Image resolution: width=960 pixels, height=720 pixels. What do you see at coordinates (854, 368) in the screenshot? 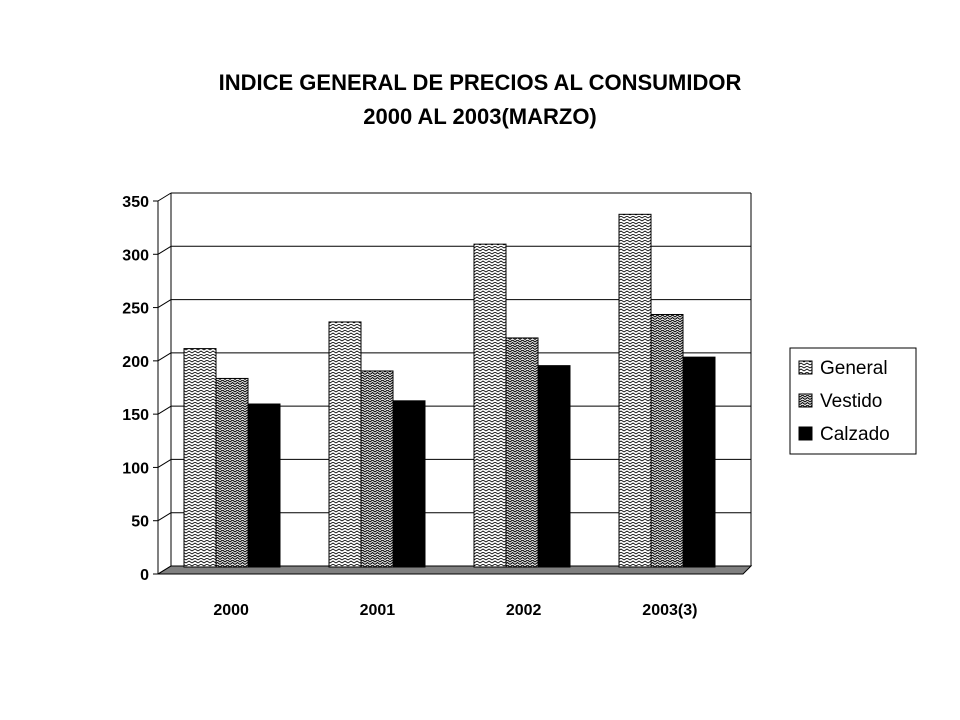
I see `legend-label-general: General` at bounding box center [854, 368].